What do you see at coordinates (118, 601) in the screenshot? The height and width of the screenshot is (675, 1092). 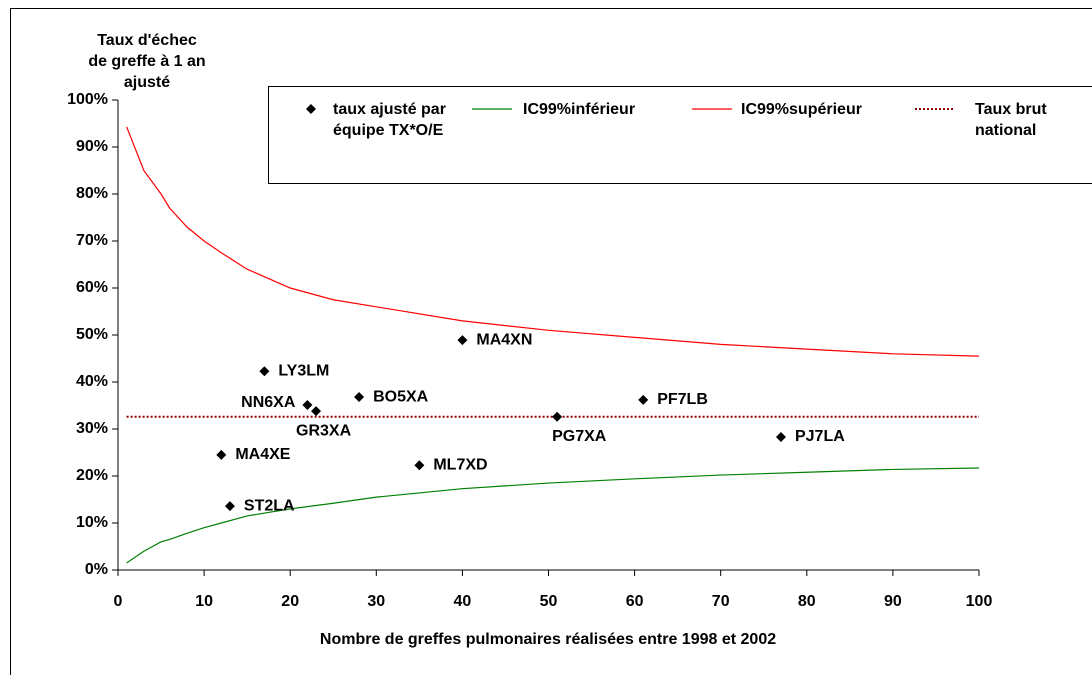 I see `x-tick-label: 0` at bounding box center [118, 601].